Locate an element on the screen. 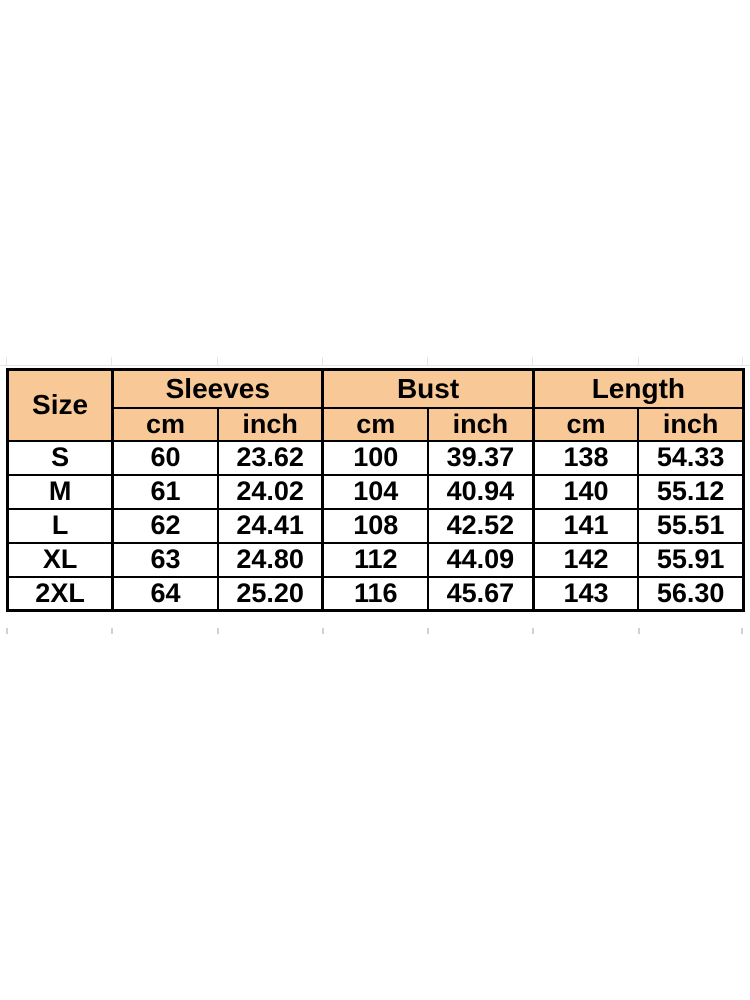 The height and width of the screenshot is (1000, 750). value-cell: 112 is located at coordinates (375, 559).